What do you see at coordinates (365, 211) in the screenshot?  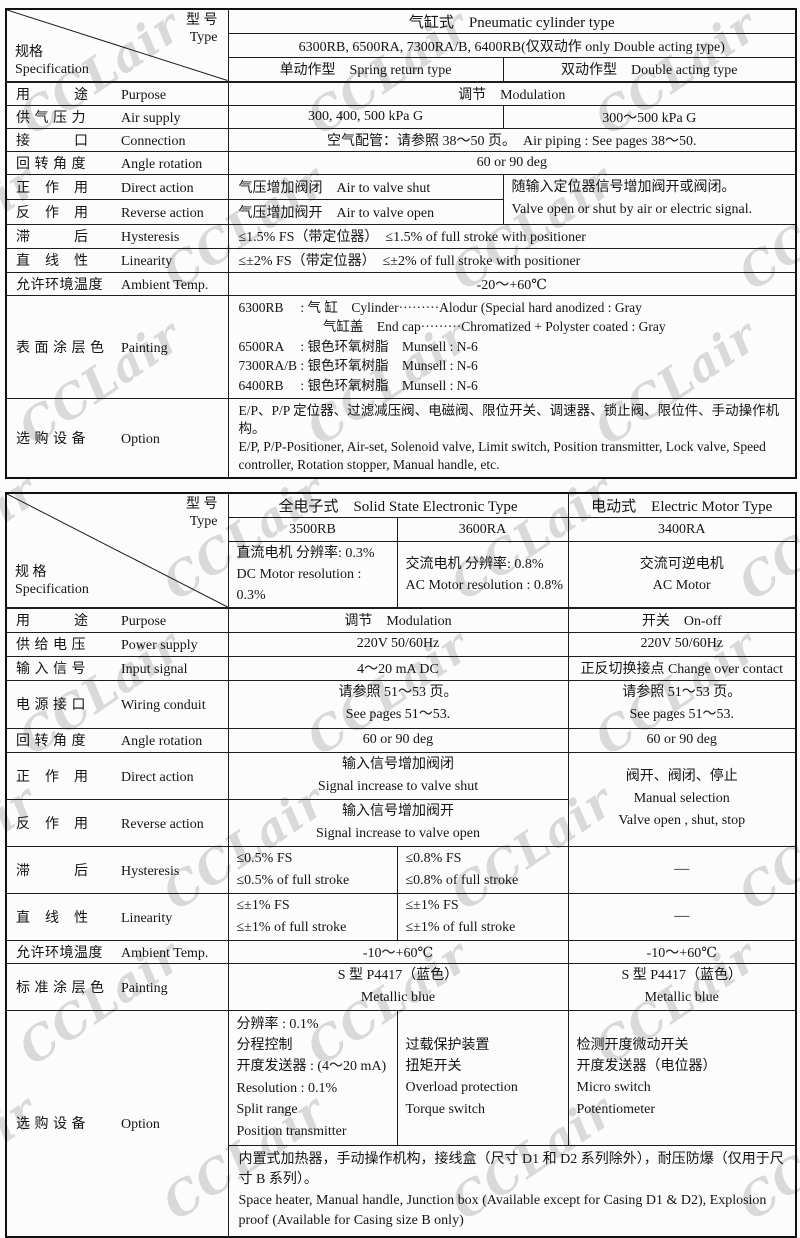 I see `t1-reverse-value: 气压增加阀开 Air to valve open` at bounding box center [365, 211].